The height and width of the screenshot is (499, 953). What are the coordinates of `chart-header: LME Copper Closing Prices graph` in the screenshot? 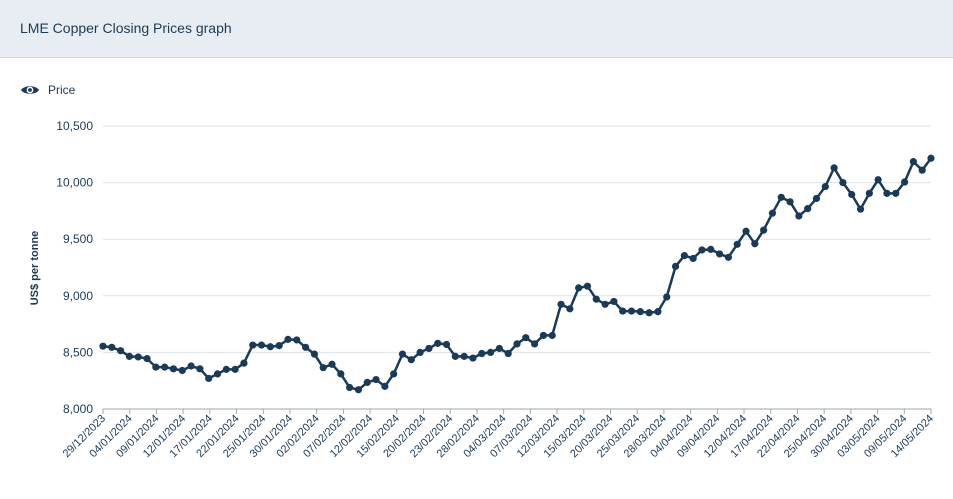 It's located at (476, 29).